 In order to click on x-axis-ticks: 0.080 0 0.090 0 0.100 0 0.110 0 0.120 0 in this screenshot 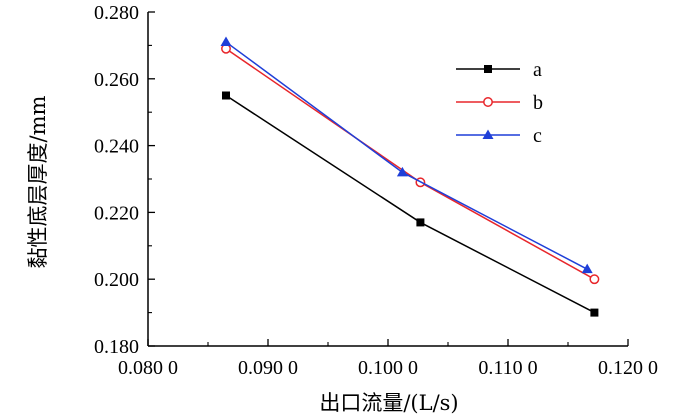, I will do `click(388, 359)`.